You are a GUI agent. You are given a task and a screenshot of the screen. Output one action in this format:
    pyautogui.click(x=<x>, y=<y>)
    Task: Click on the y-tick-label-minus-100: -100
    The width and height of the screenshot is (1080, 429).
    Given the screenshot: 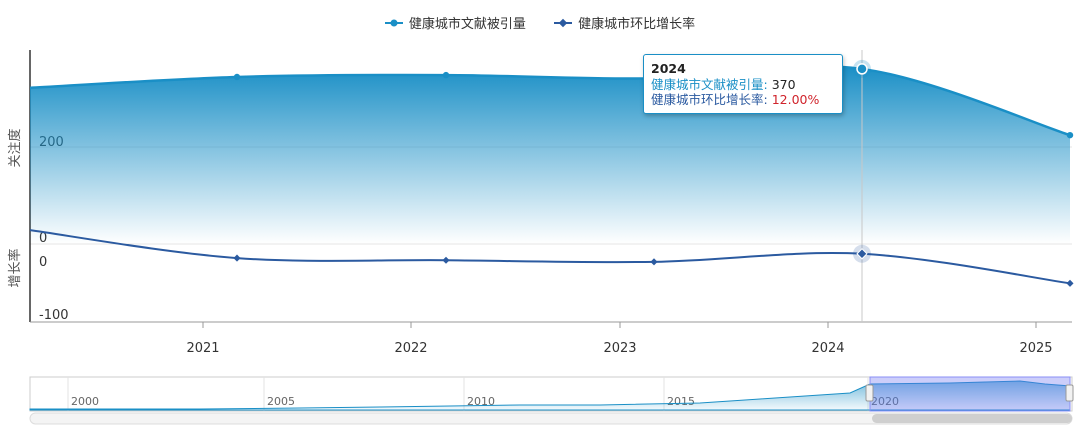 What is the action you would take?
    pyautogui.click(x=54, y=315)
    